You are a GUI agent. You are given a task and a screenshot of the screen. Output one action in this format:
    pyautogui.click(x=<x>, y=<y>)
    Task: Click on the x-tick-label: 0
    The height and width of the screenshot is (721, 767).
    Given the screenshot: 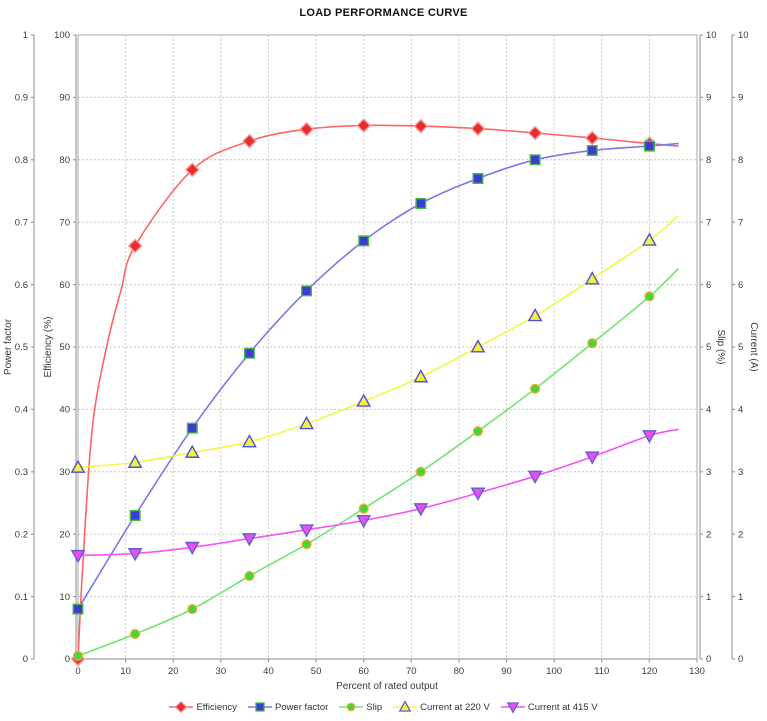 What is the action you would take?
    pyautogui.click(x=77, y=671)
    